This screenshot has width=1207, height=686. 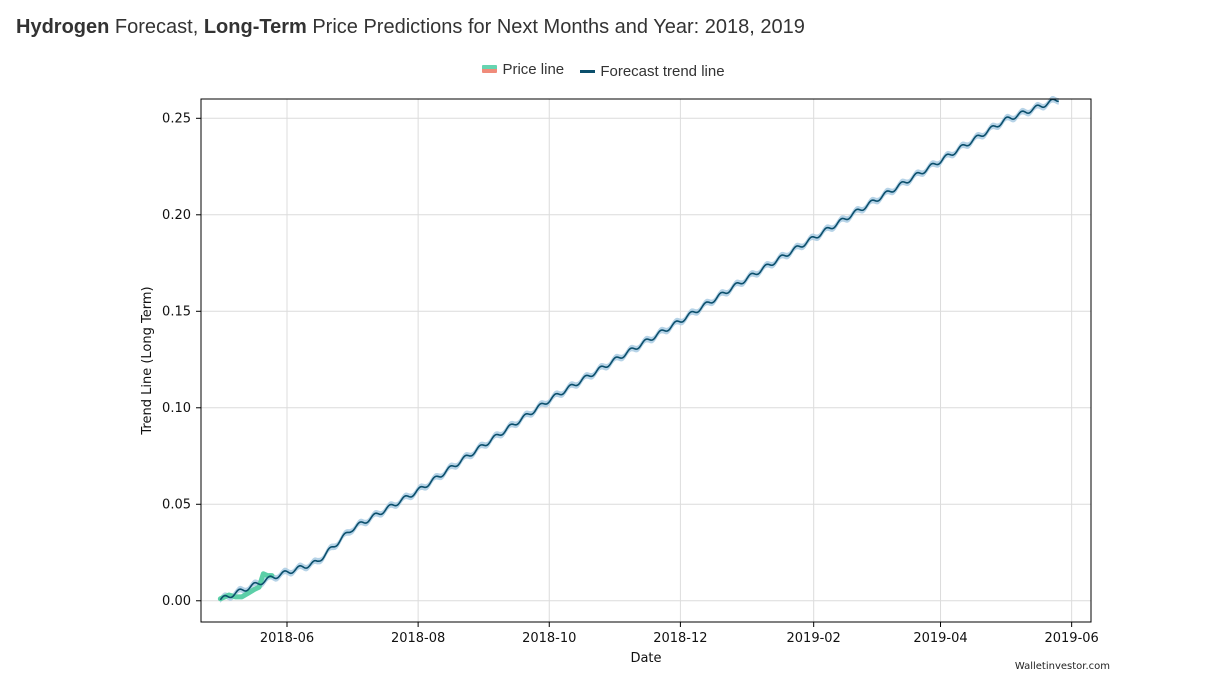 What do you see at coordinates (418, 638) in the screenshot?
I see `x-tick-label: 2018-08` at bounding box center [418, 638].